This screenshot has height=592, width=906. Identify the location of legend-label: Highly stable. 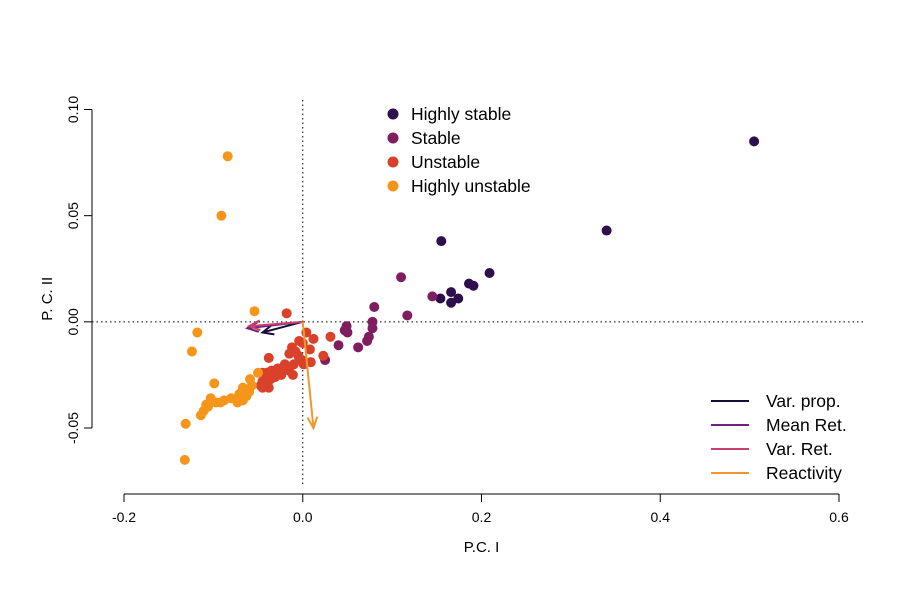
(461, 114).